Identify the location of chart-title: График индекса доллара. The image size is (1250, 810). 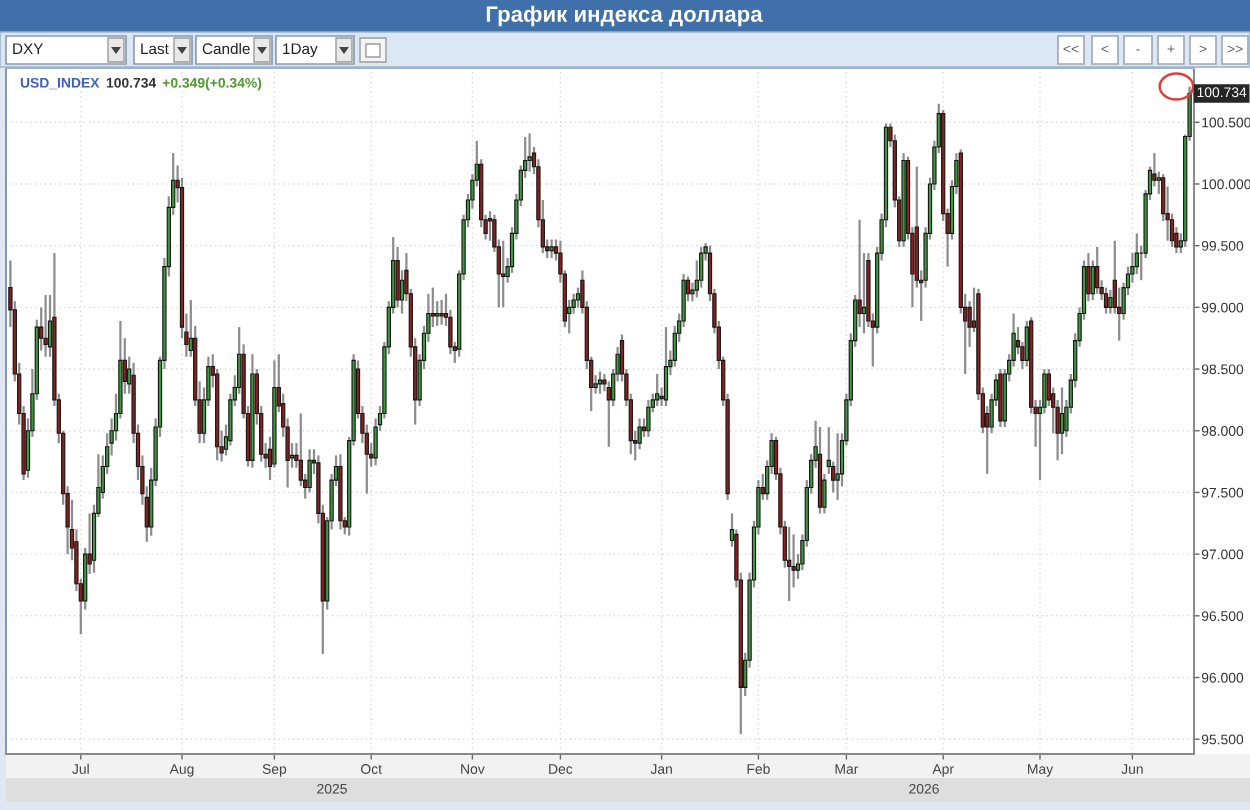
(624, 16).